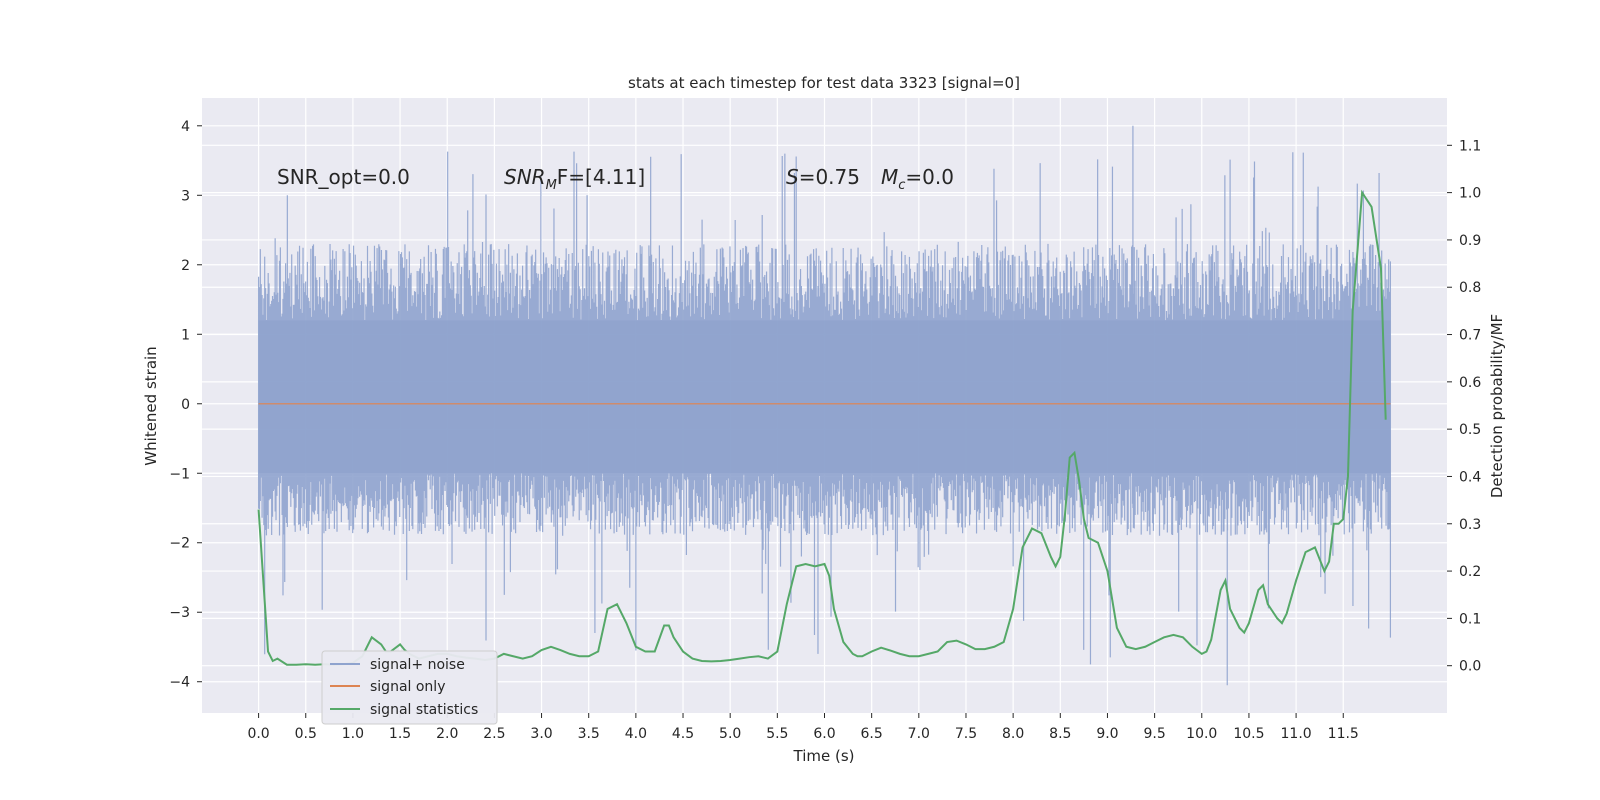  Describe the element at coordinates (525, 177) in the screenshot. I see `annotation-snr-mf-main: SNR` at that location.